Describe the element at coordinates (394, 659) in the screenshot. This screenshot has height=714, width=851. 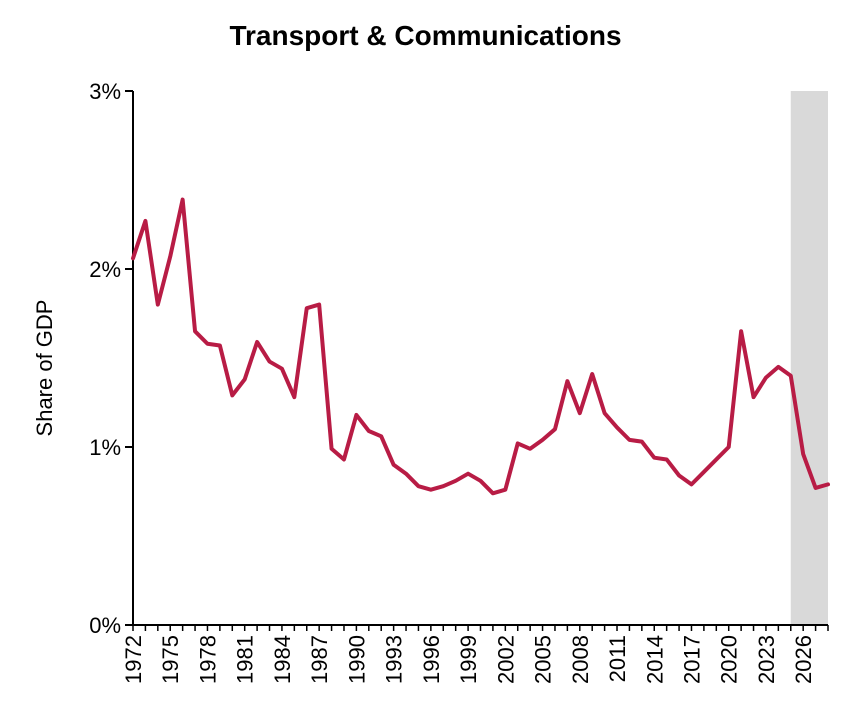
I see `x-tick-label: 1993` at that location.